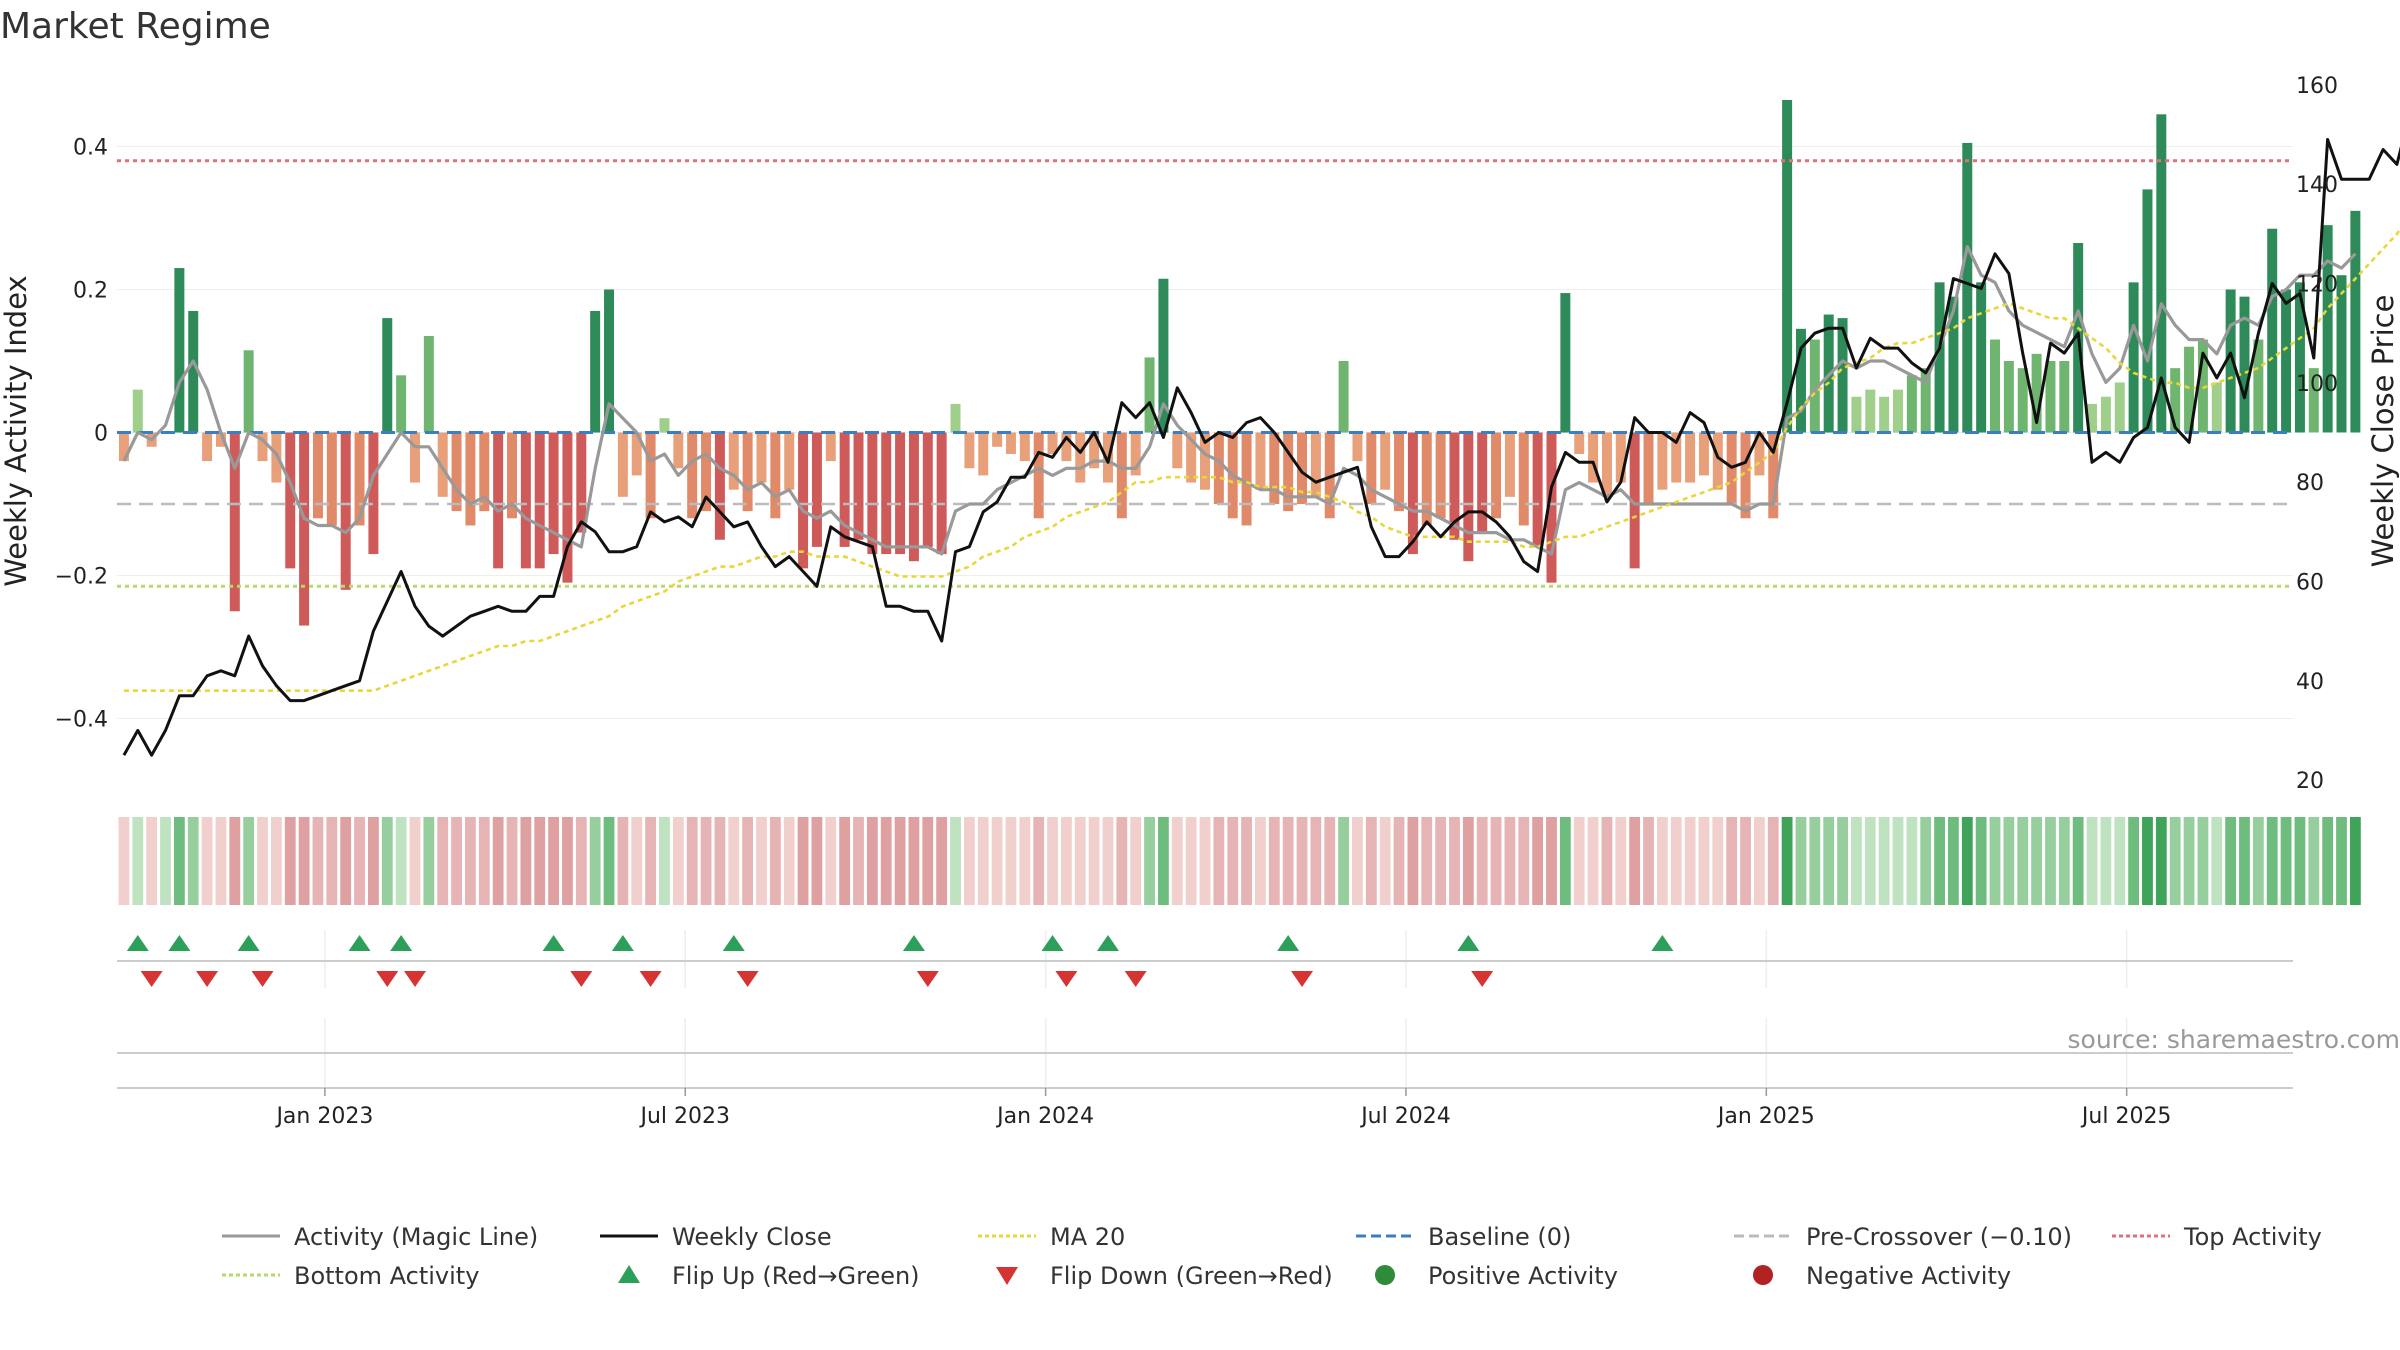 The height and width of the screenshot is (1350, 2400). I want to click on legend-label: Top Activity, so click(2252, 1237).